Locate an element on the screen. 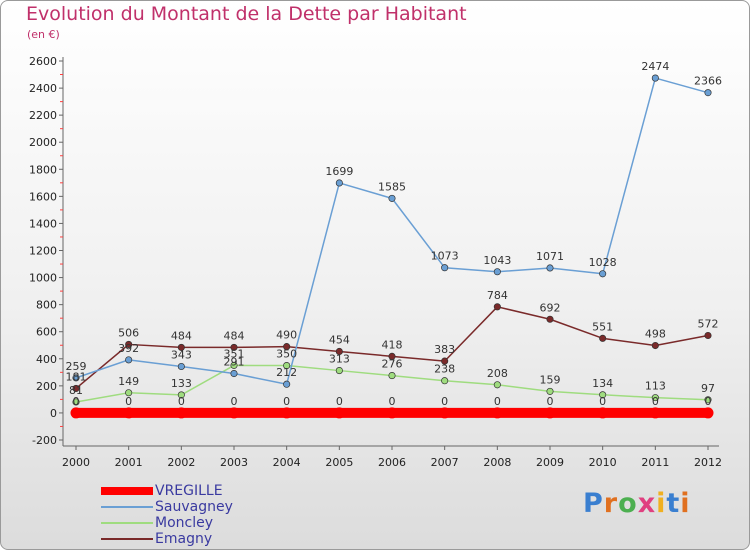 This screenshot has width=750, height=550. chart-unit: (en €) is located at coordinates (43, 34).